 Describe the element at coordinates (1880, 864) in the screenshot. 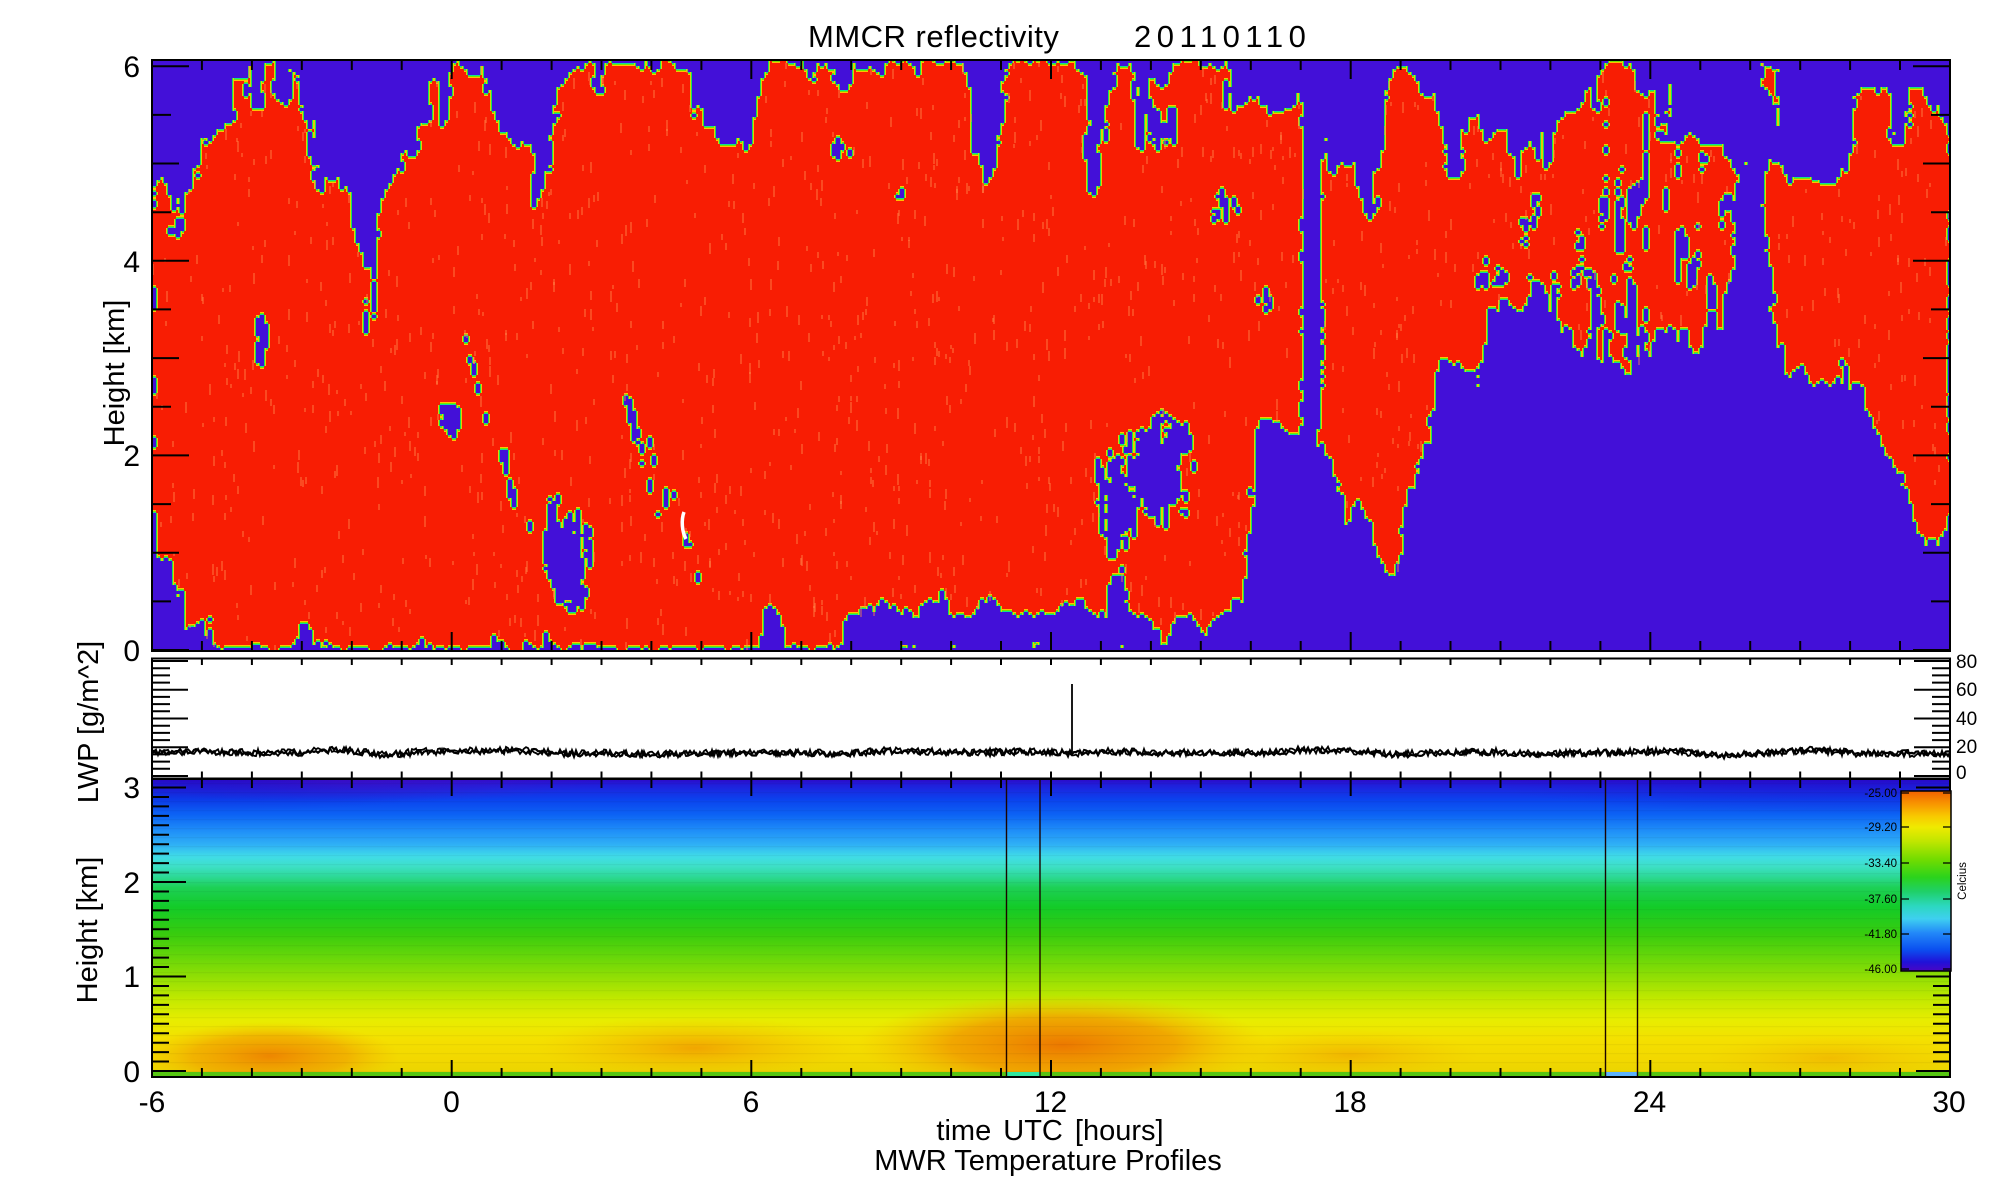

I see `svg-text: -33.40` at that location.